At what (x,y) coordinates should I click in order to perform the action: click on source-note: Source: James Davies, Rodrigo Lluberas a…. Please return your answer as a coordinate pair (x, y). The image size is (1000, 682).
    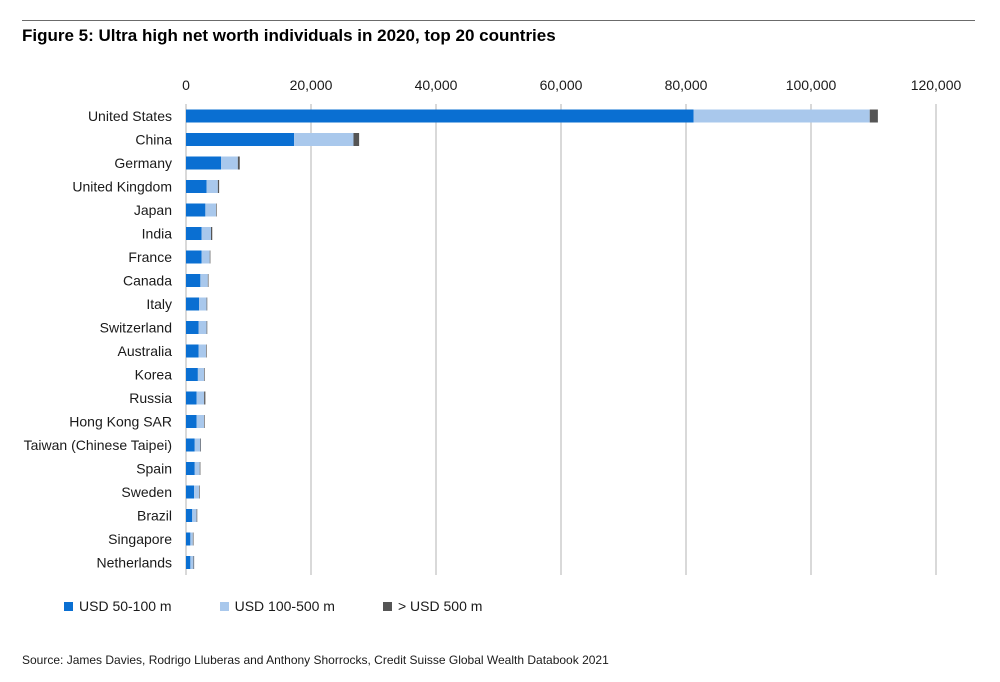
    Looking at the image, I should click on (315, 660).